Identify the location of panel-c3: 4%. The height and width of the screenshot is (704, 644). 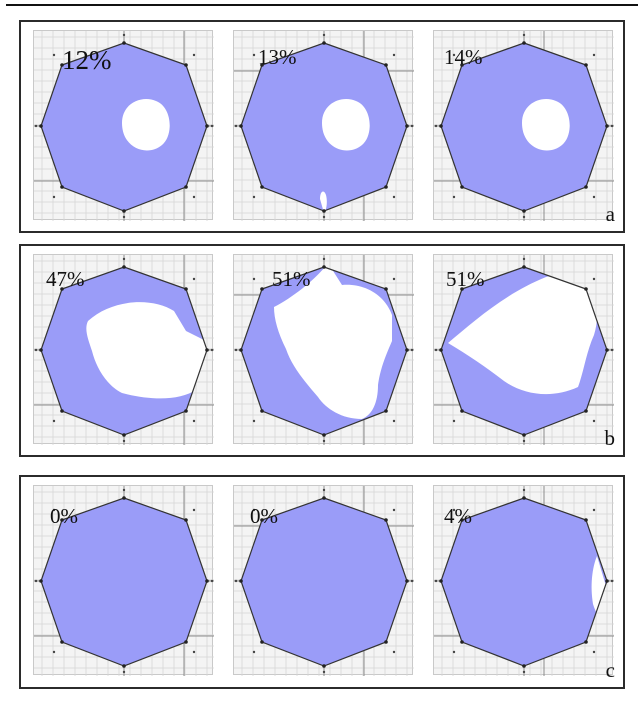
(523, 580).